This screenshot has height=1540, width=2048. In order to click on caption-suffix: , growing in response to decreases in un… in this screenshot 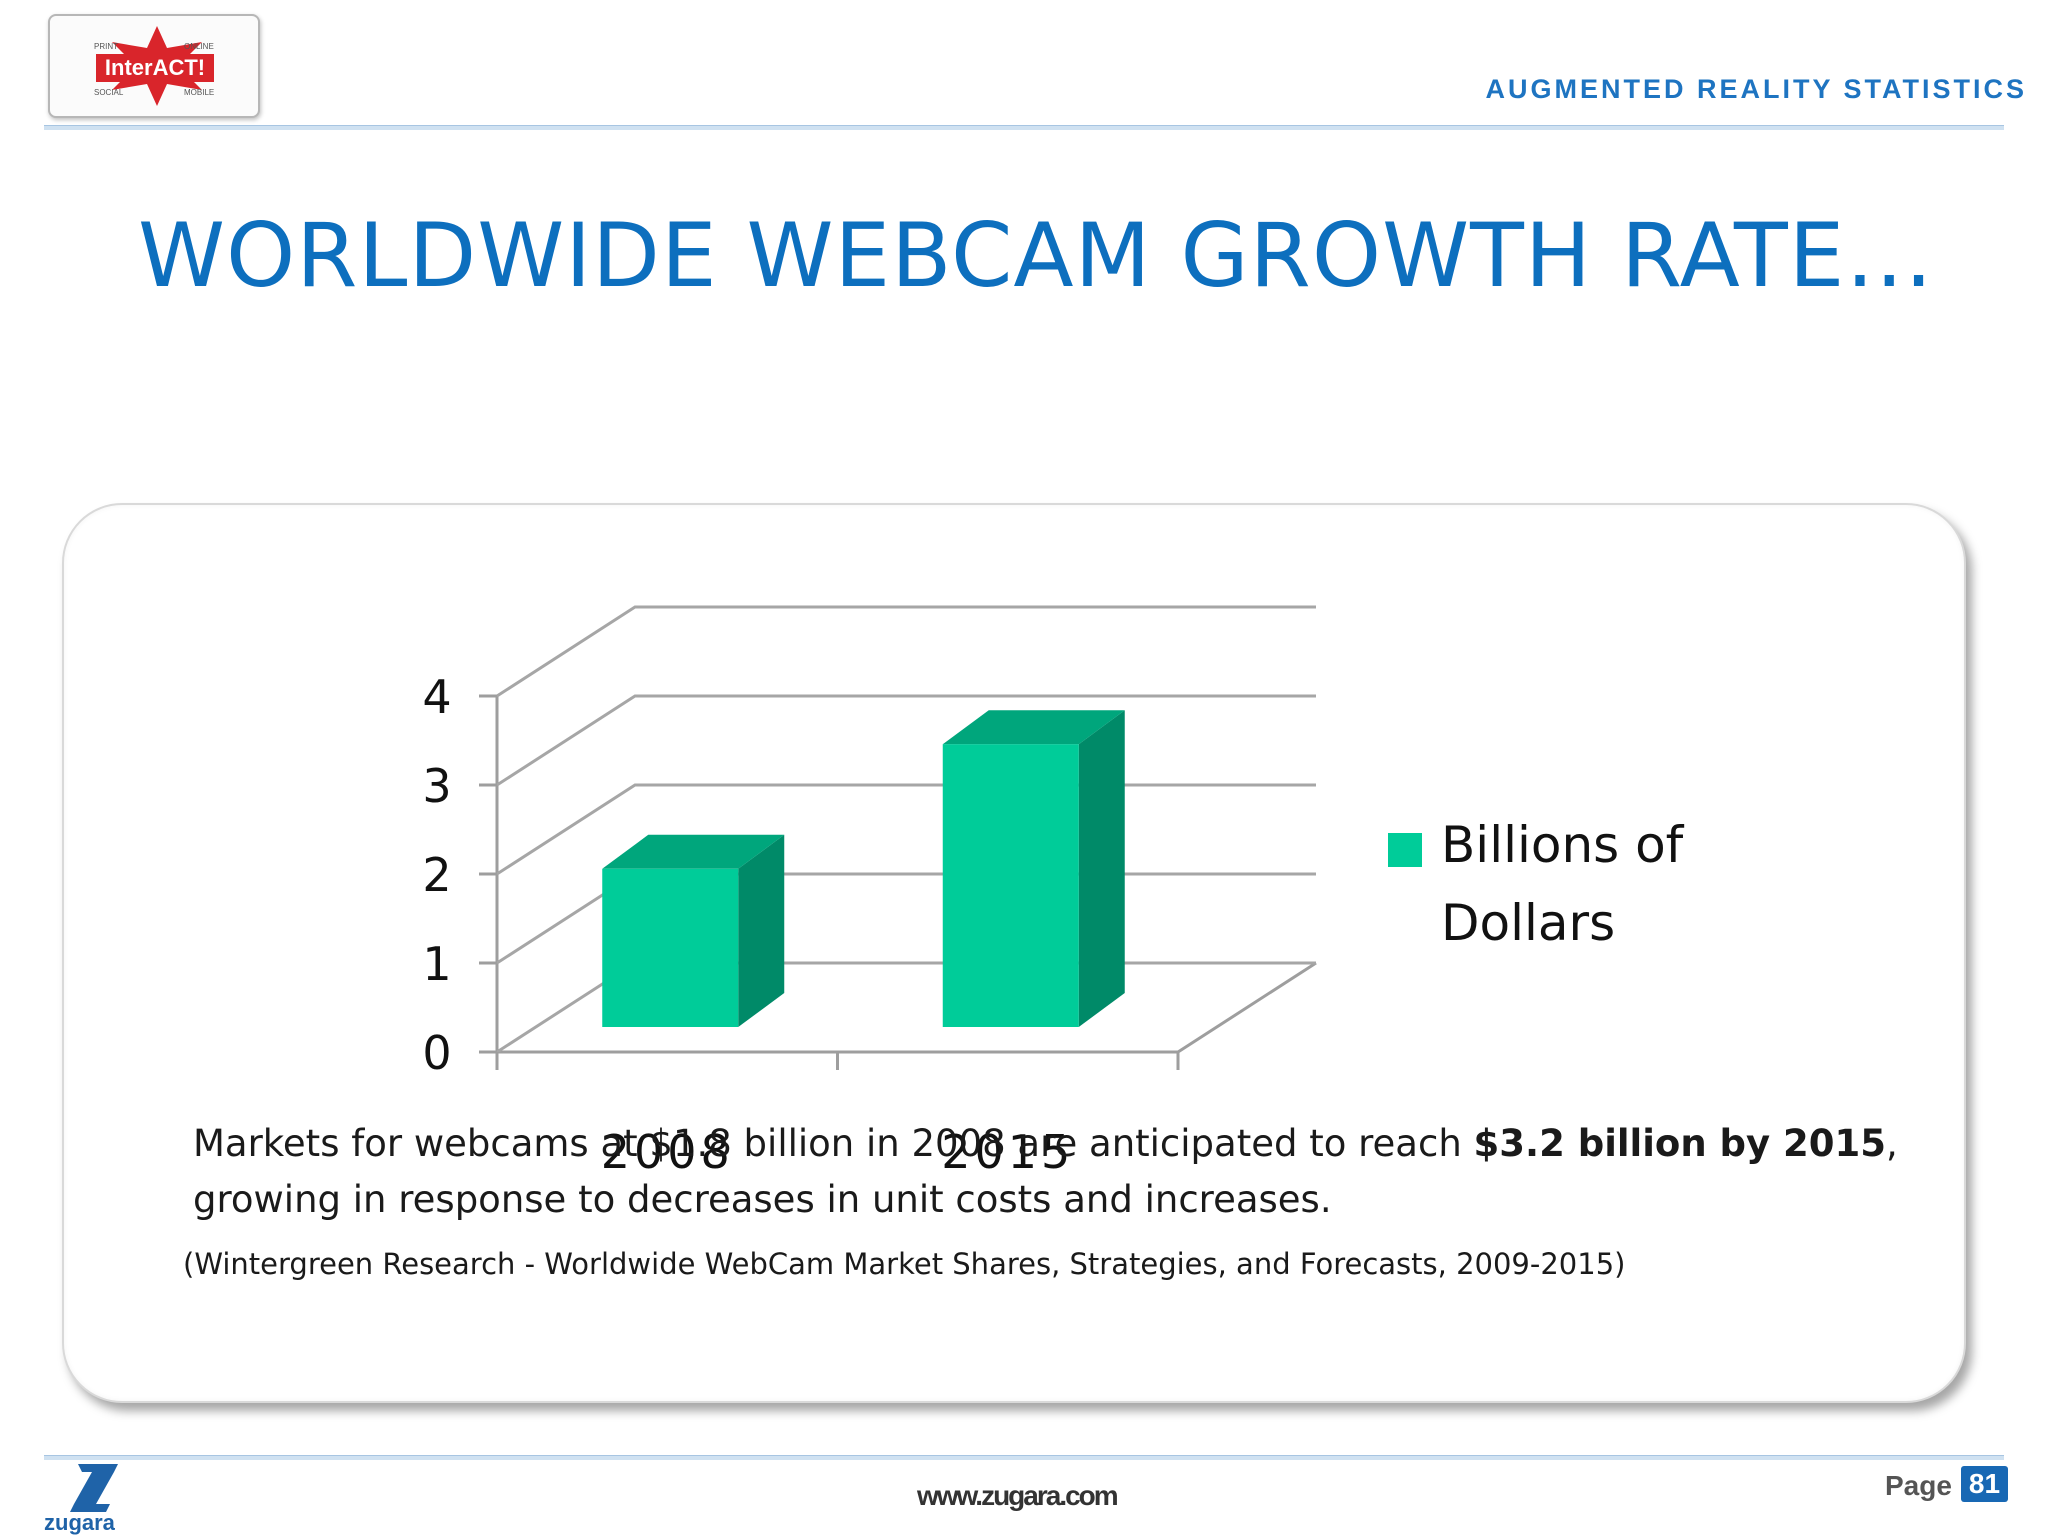, I will do `click(1045, 1171)`.